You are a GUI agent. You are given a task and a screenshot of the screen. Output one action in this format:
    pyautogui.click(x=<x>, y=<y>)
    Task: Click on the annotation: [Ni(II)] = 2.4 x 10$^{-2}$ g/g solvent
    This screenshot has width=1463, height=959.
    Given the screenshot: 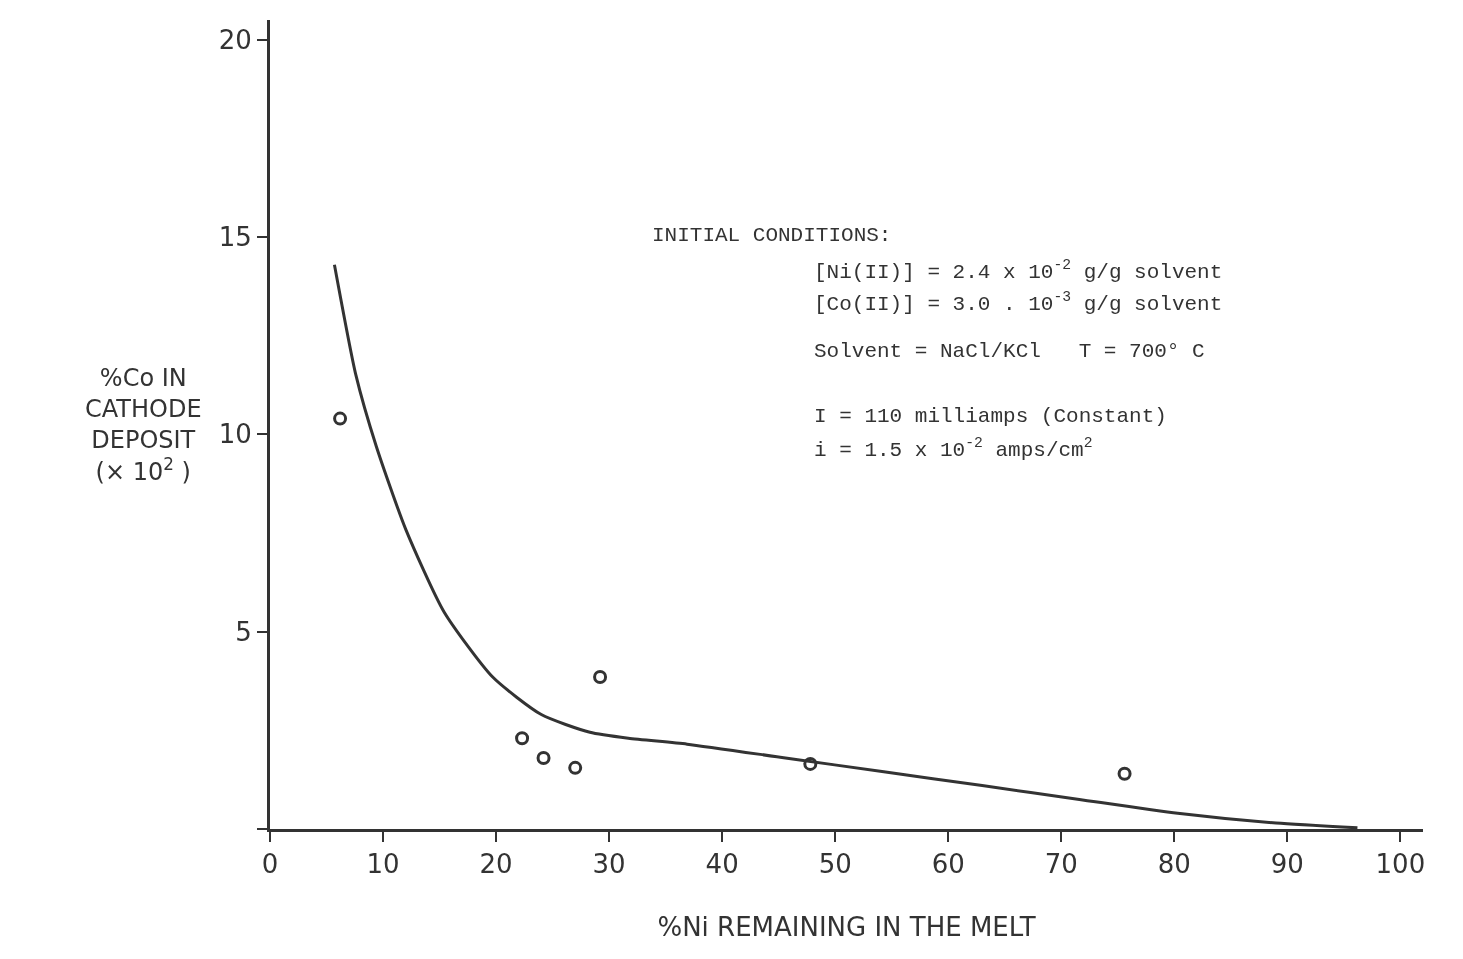 What is the action you would take?
    pyautogui.click(x=1018, y=270)
    